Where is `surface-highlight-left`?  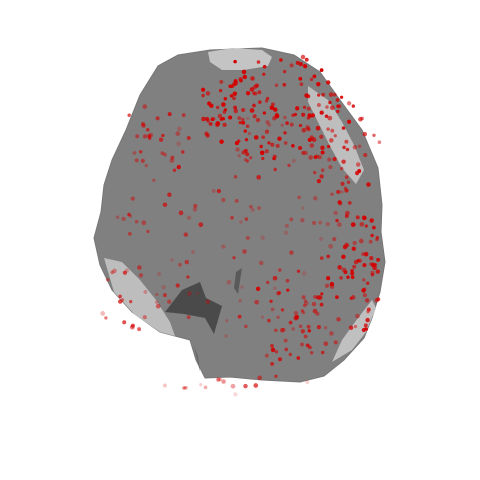 surface-highlight-left is located at coordinates (139, 297).